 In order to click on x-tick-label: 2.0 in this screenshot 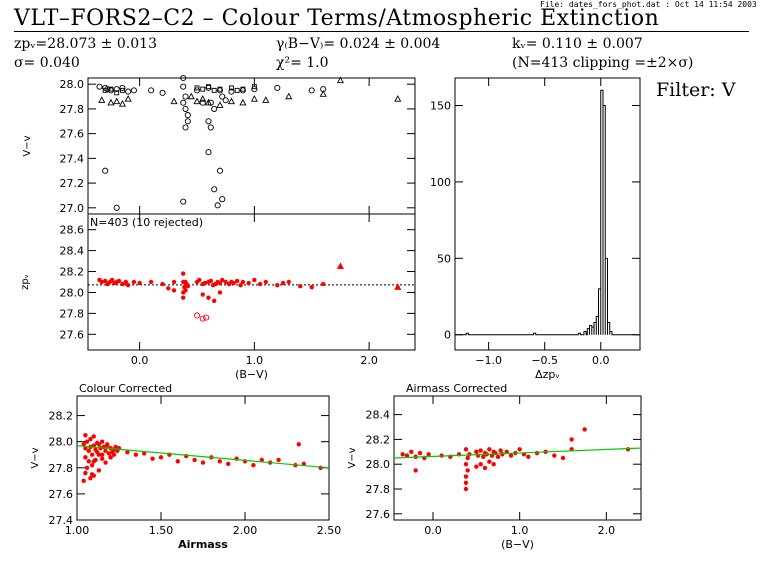, I will do `click(607, 530)`.